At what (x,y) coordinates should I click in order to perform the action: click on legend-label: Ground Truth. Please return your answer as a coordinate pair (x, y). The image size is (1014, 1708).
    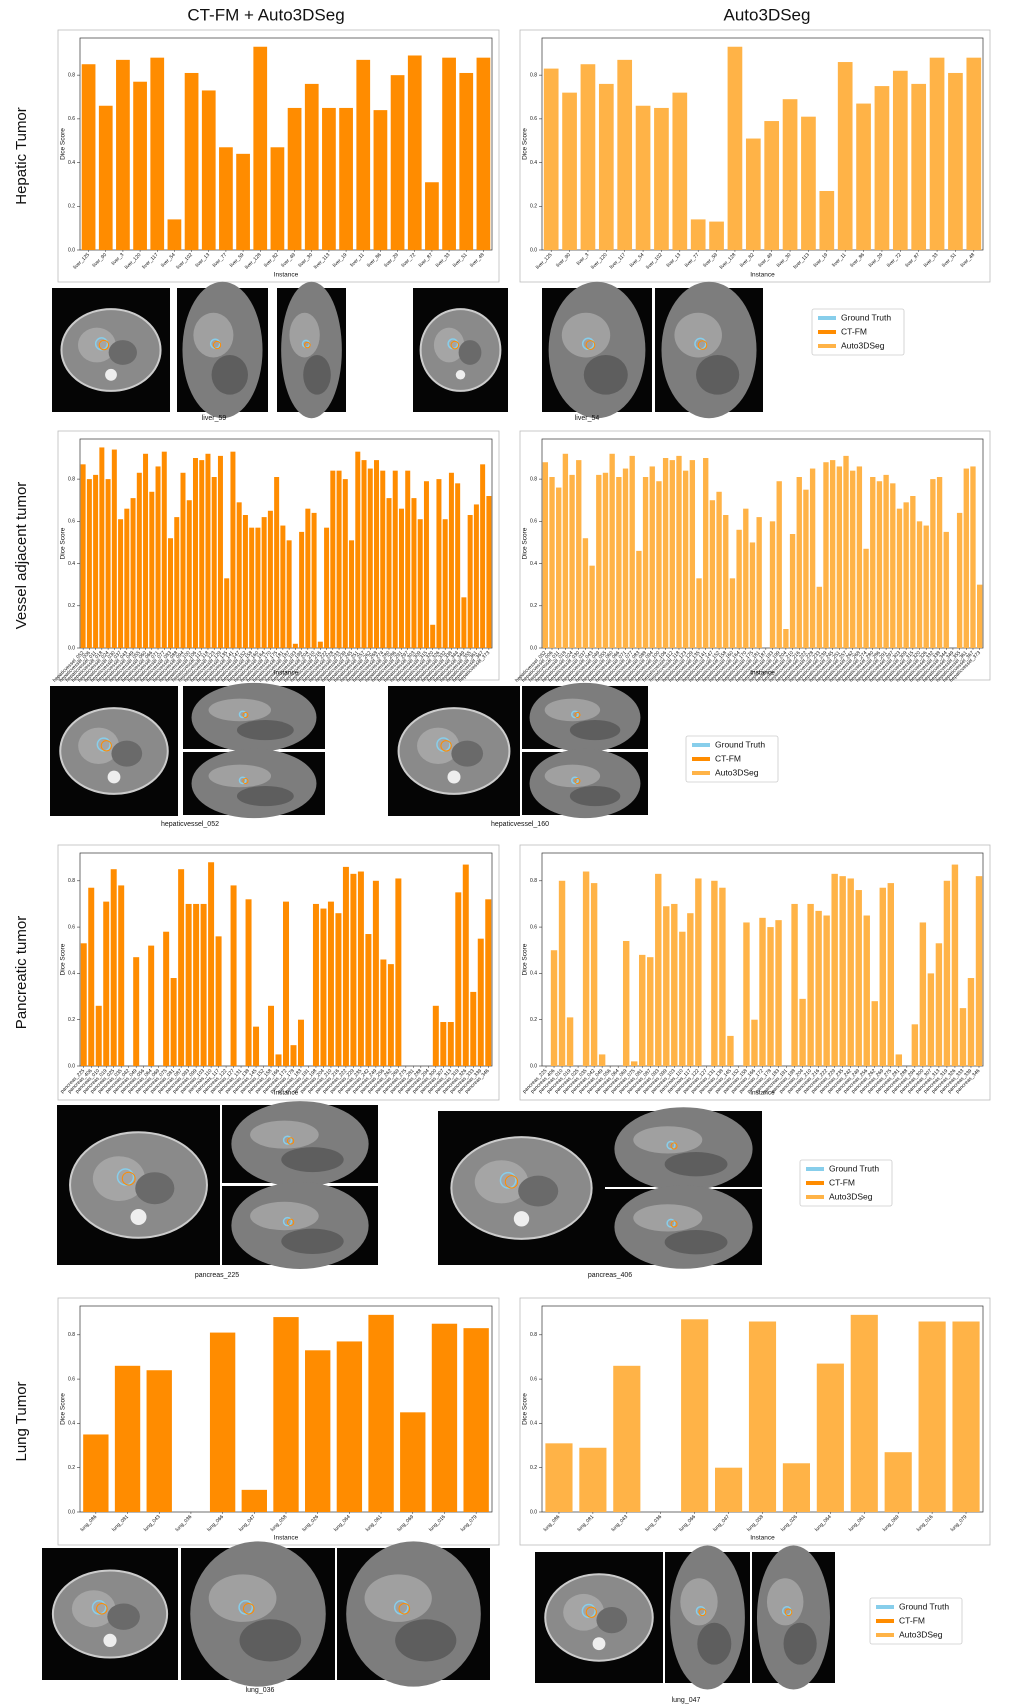
    Looking at the image, I should click on (924, 1606).